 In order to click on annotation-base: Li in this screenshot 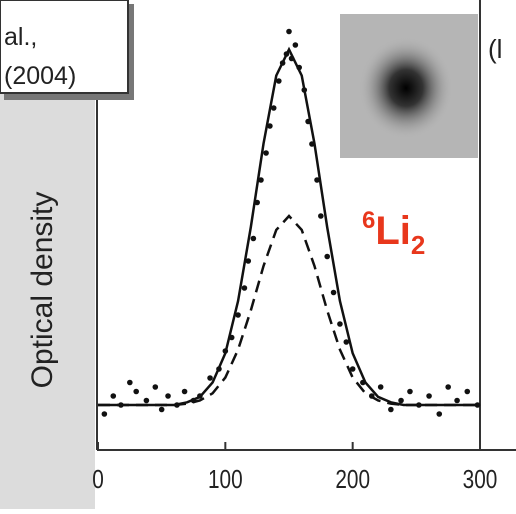, I will do `click(393, 231)`.